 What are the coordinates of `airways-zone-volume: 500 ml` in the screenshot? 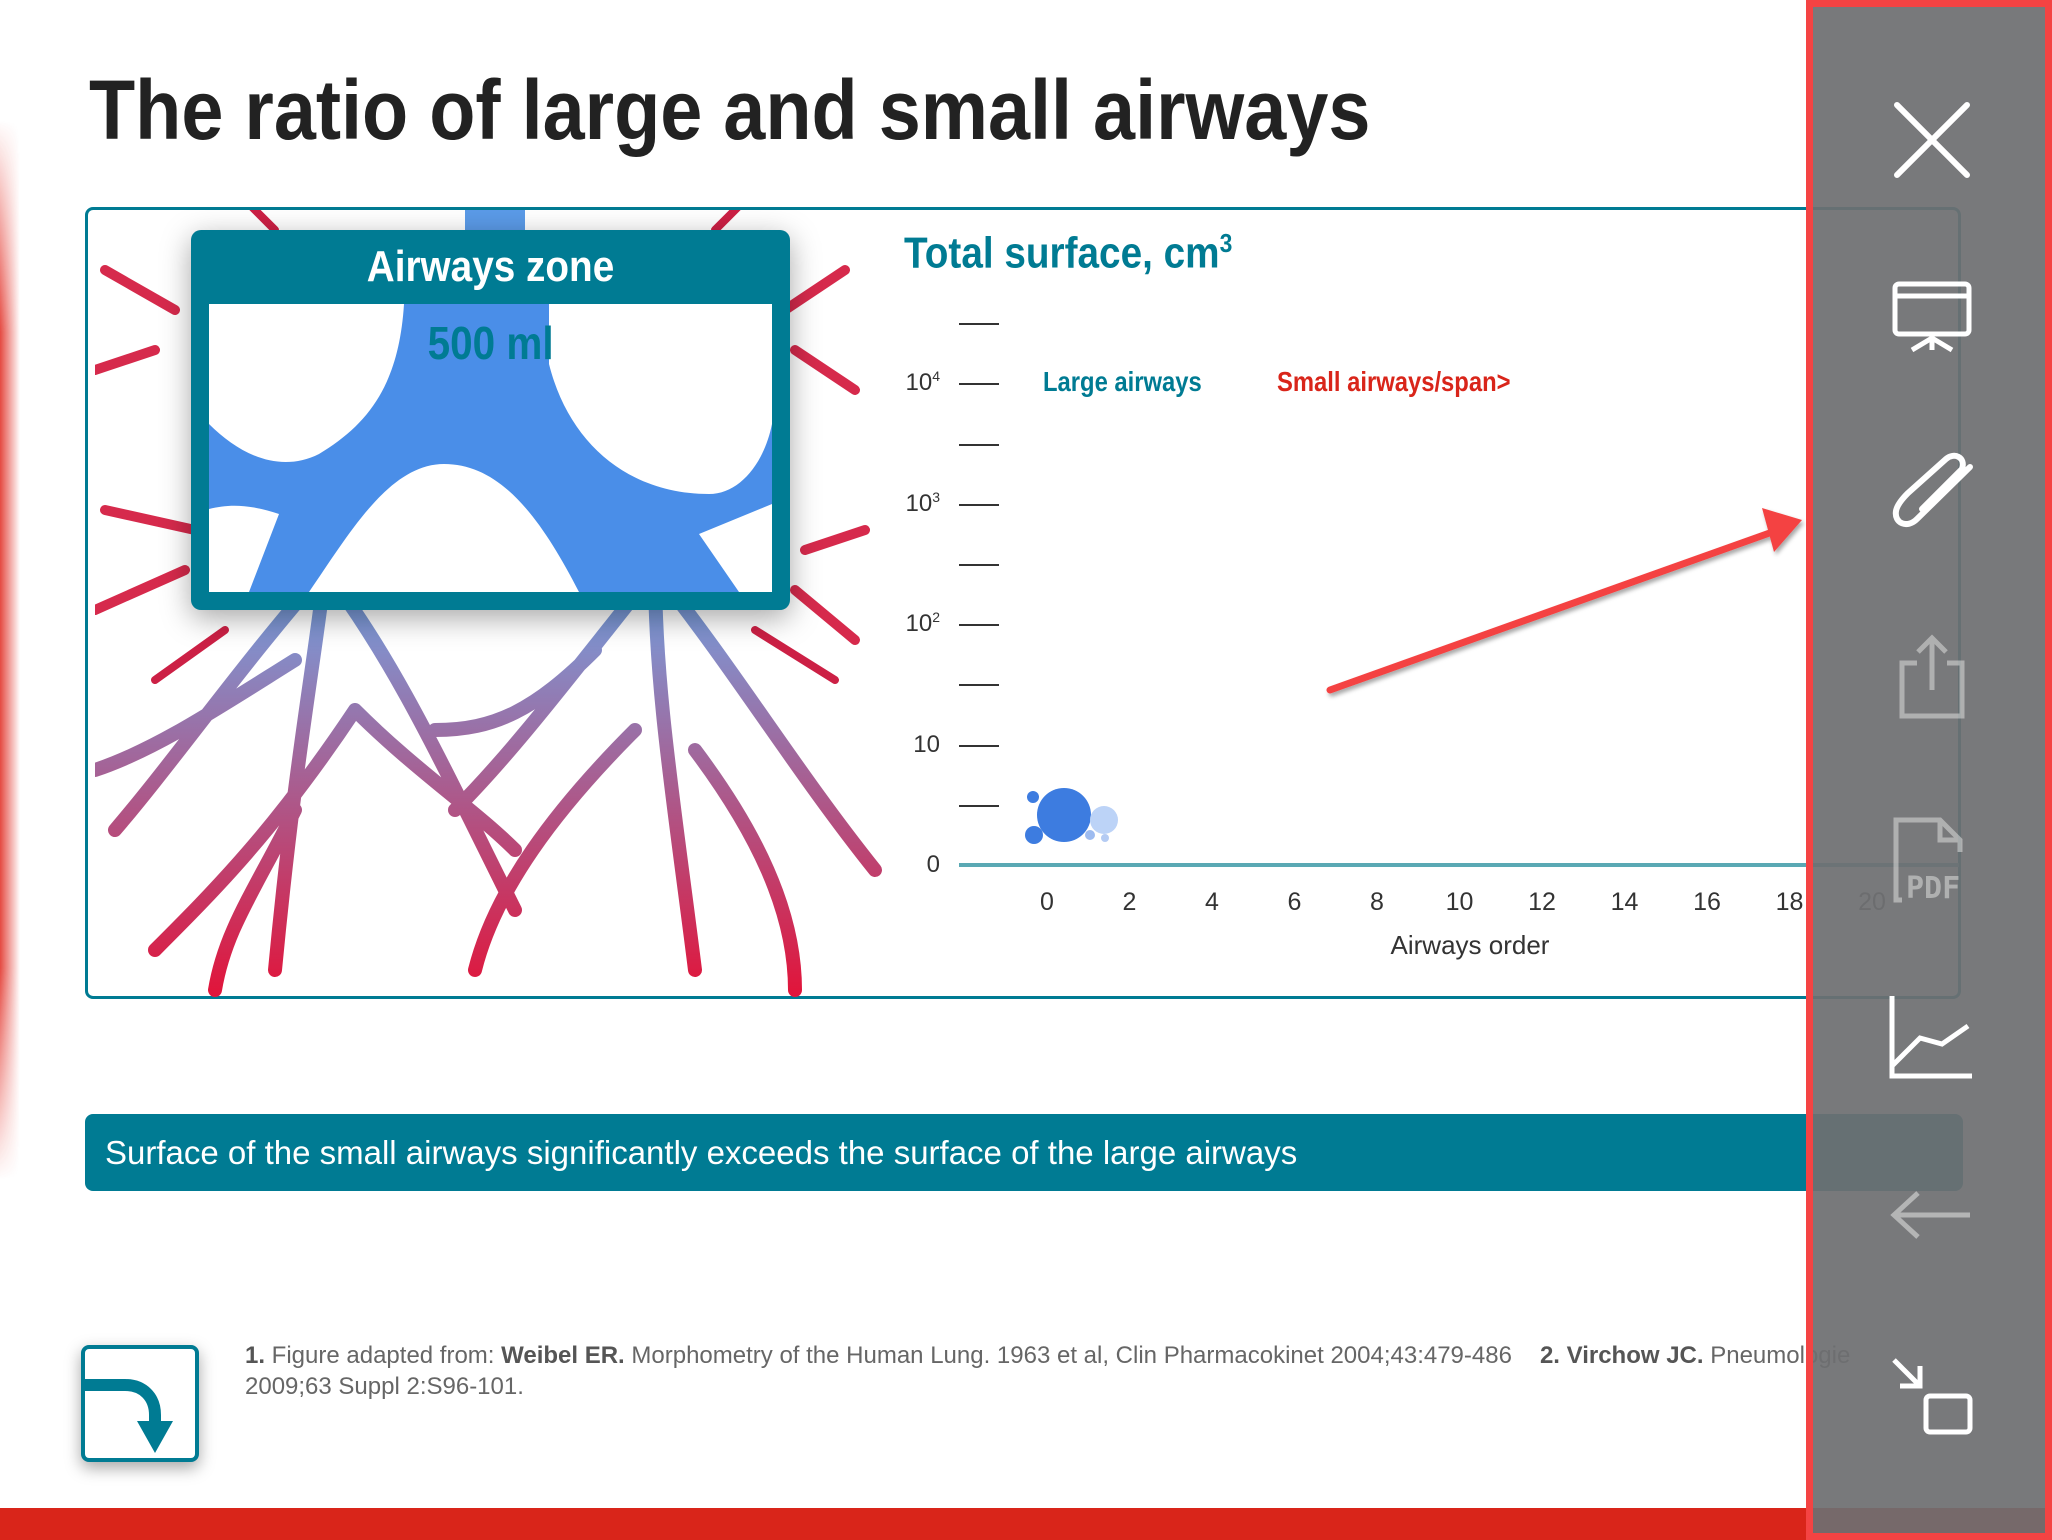 It's located at (490, 343).